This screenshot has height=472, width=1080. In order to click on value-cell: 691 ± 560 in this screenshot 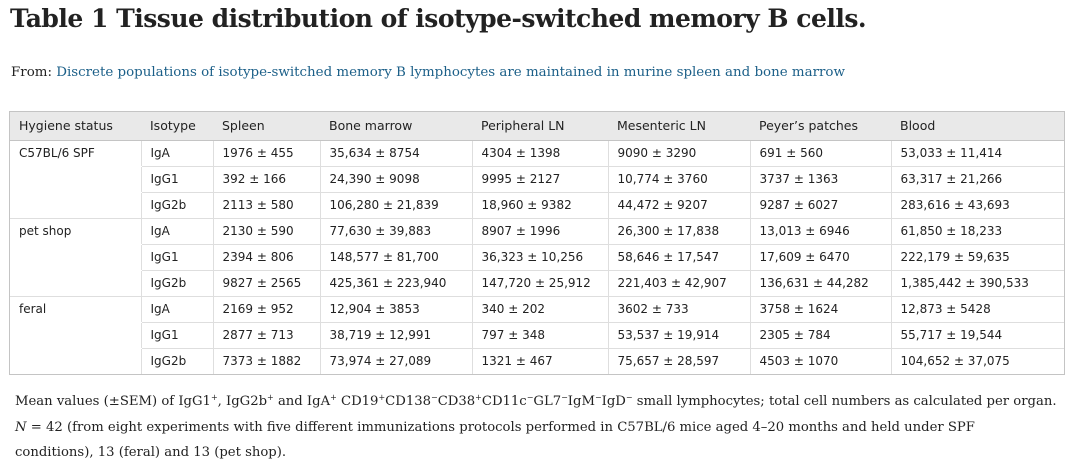, I will do `click(820, 153)`.